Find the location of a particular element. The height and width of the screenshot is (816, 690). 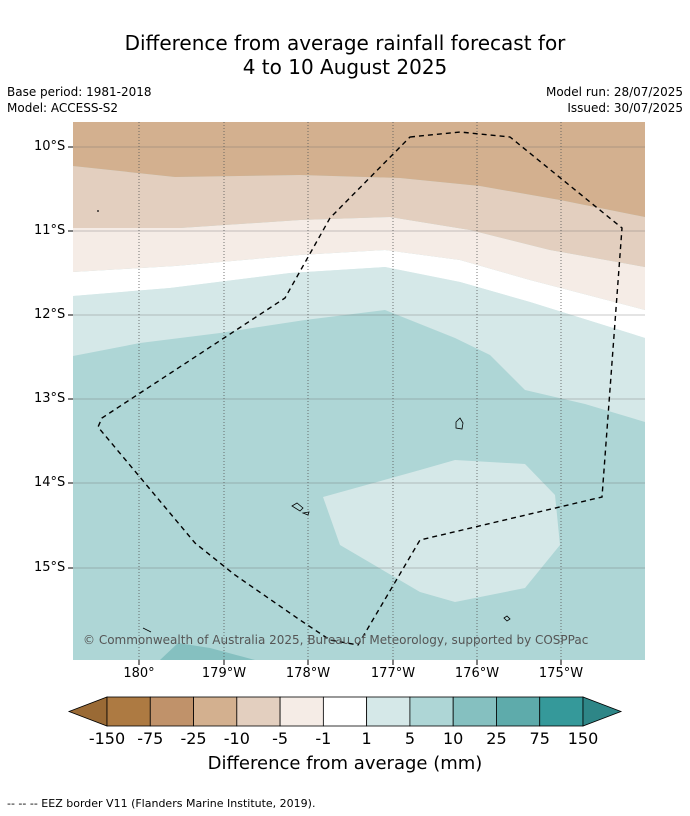

field-neg10-neg5 is located at coordinates (359, 216).